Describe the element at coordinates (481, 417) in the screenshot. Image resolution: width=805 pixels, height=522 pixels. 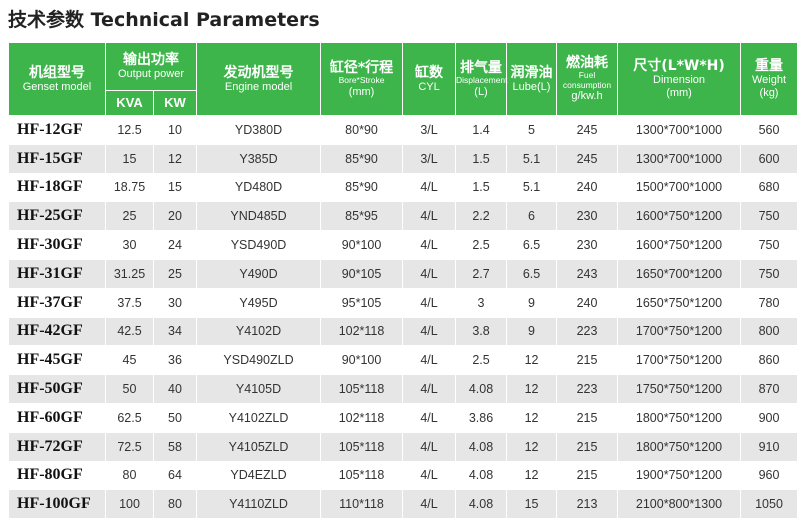
I see `cell: 3.86` at that location.